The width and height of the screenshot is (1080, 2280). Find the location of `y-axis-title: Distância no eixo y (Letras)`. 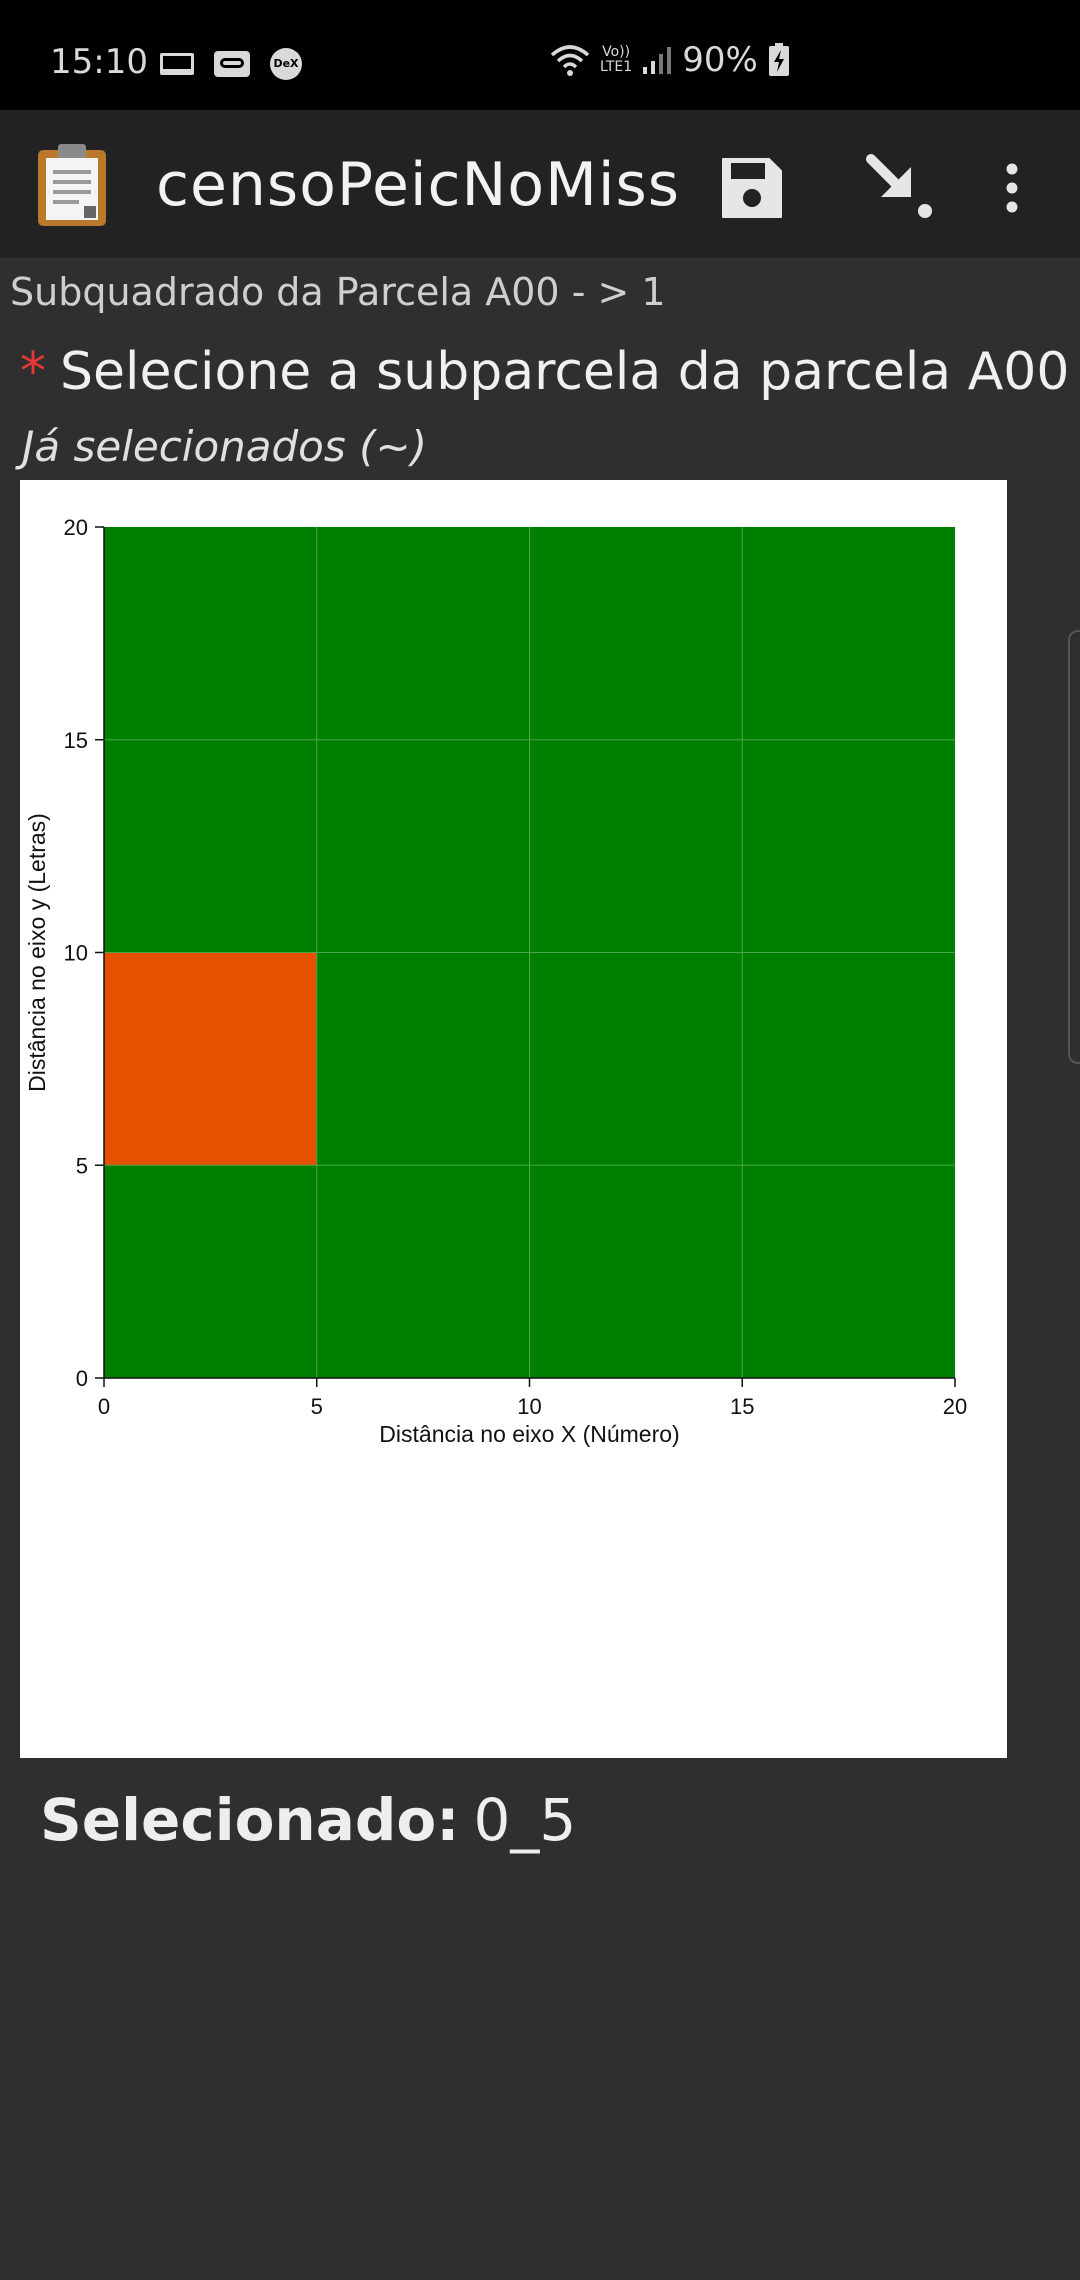

y-axis-title: Distância no eixo y (Letras) is located at coordinates (37, 952).